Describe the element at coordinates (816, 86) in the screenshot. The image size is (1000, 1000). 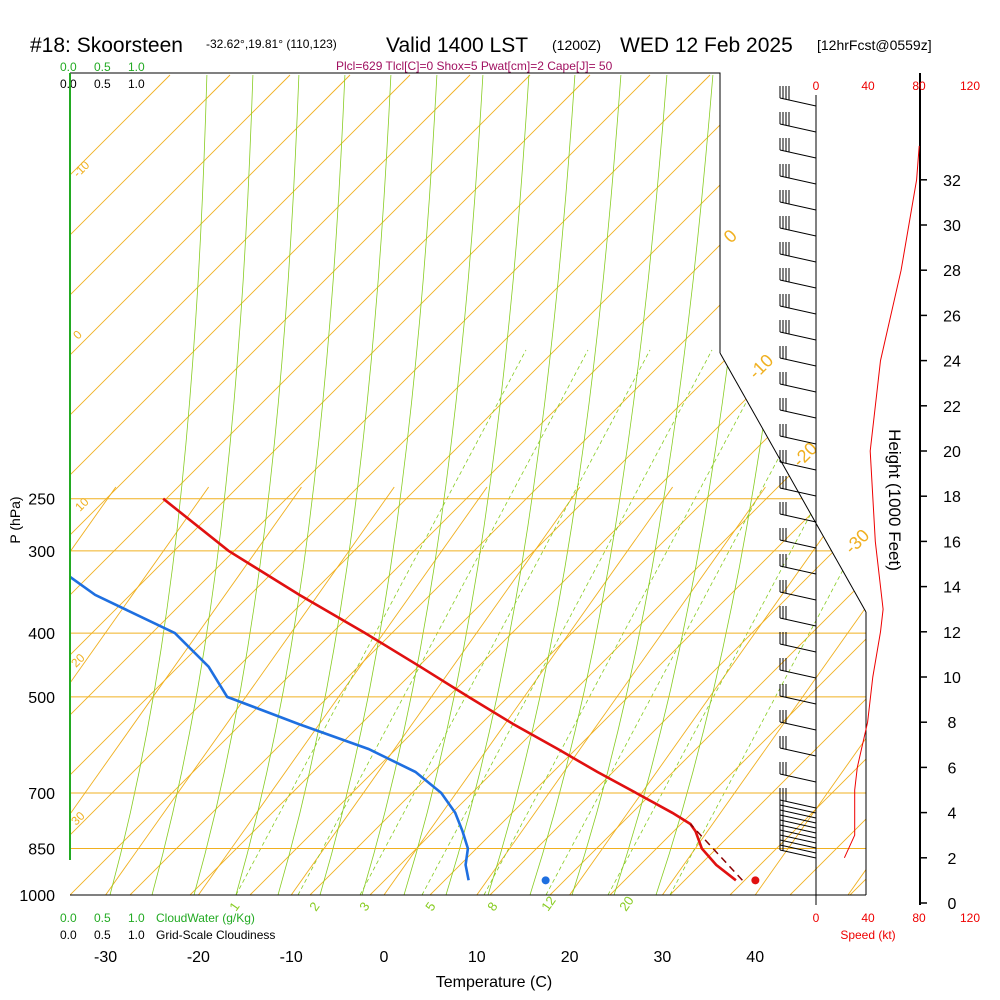
I see `speed-tick-top: 0` at that location.